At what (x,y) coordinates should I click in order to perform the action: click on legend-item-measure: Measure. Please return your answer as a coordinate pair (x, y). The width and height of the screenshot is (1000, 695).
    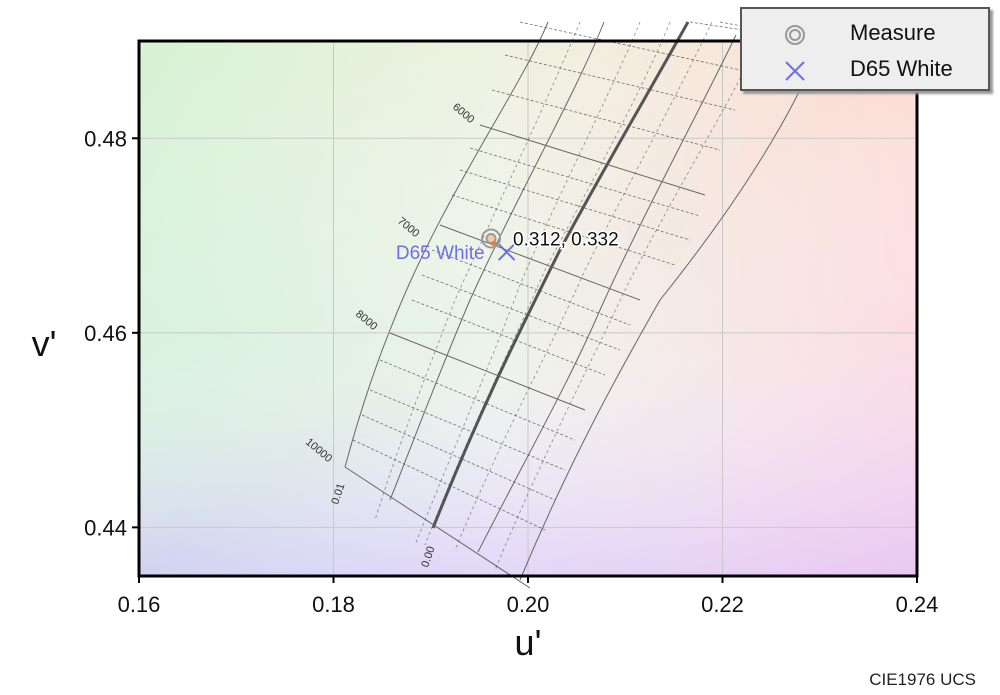
    Looking at the image, I should click on (865, 36).